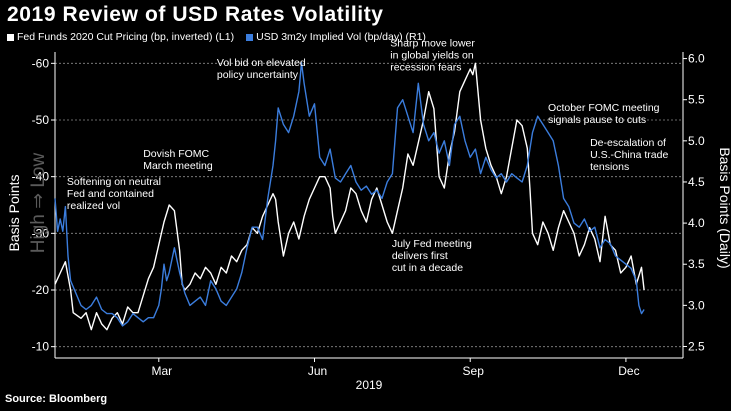 Image resolution: width=731 pixels, height=411 pixels. What do you see at coordinates (38, 203) in the screenshot?
I see `left-axis-direction-label: High ⇒ Low` at bounding box center [38, 203].